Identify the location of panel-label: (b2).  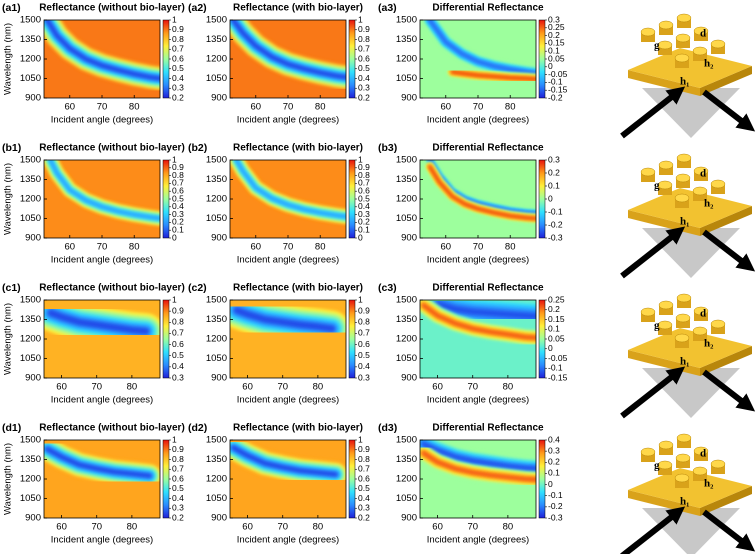
(197, 148).